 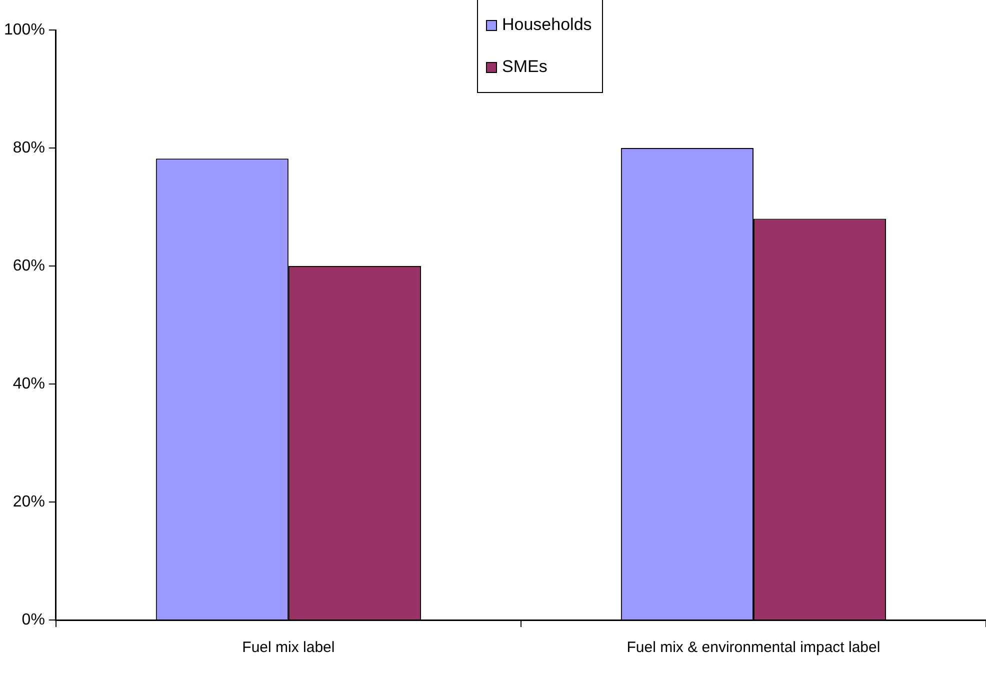 What do you see at coordinates (753, 647) in the screenshot?
I see `x-tick-label: Fuel mix & environmental impact label` at bounding box center [753, 647].